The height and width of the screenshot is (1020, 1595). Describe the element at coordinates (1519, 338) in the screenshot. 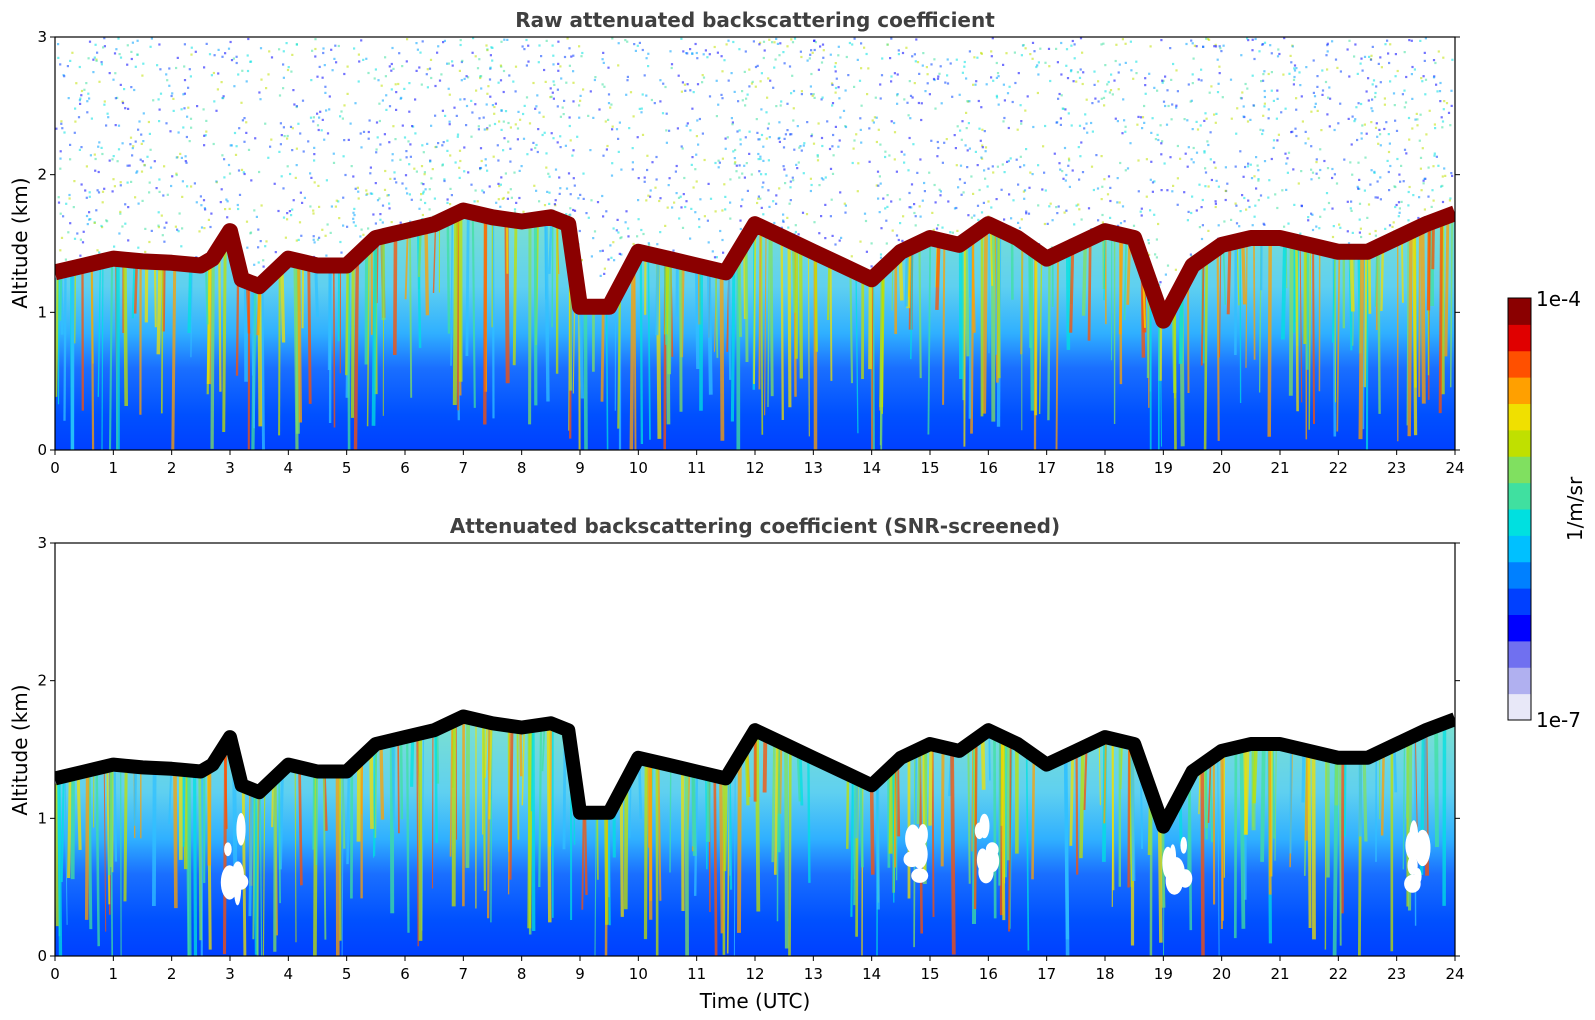

I see `colorbar-band` at that location.